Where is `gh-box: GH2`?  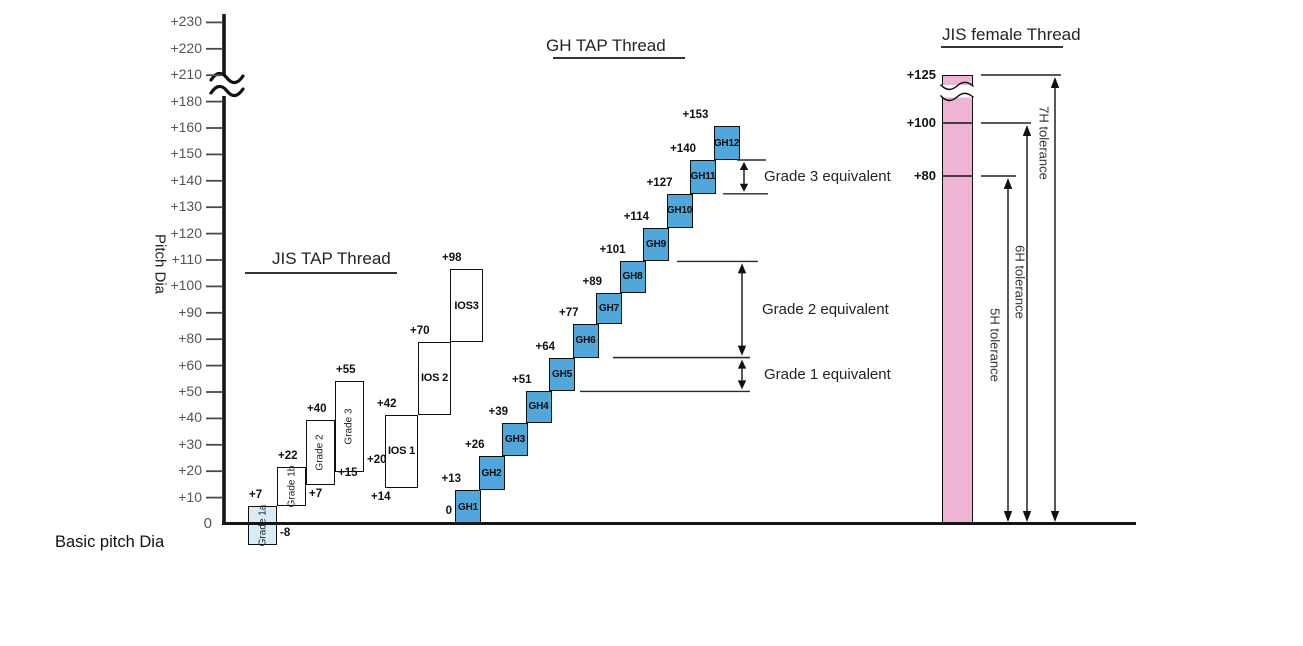 gh-box: GH2 is located at coordinates (491, 473).